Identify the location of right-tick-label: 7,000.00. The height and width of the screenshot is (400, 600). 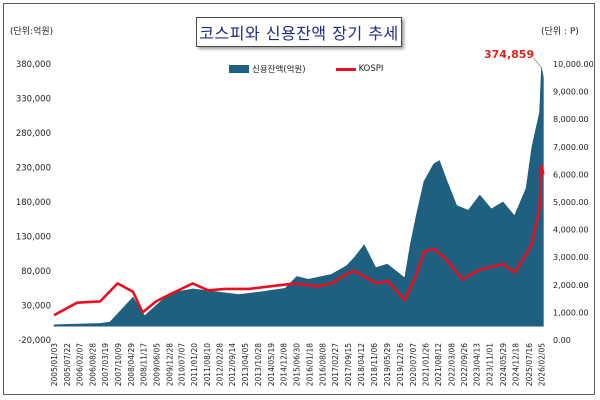
(571, 147).